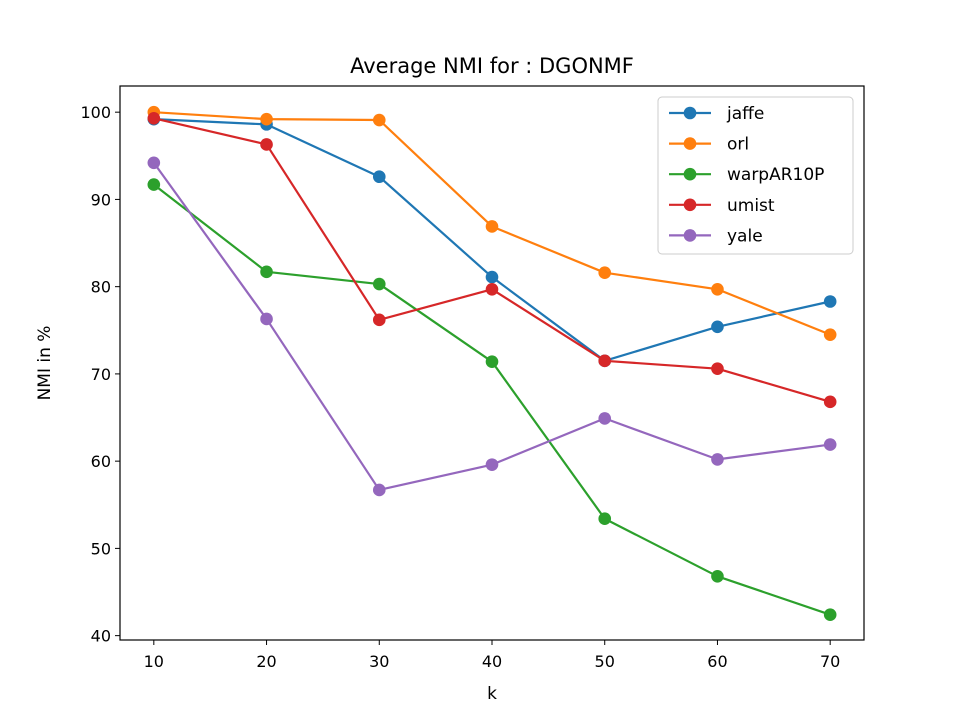 The width and height of the screenshot is (960, 720). I want to click on legend-label-jaffe: jaffe, so click(745, 114).